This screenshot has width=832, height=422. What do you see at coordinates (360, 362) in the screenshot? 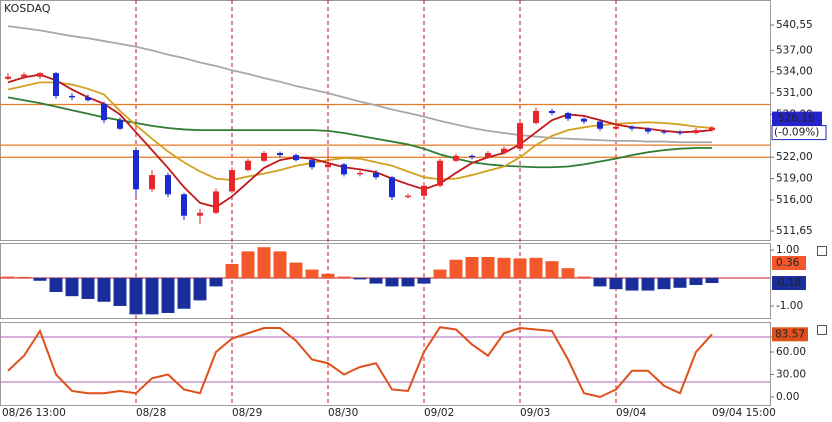
I see `stochastic-line` at bounding box center [360, 362].